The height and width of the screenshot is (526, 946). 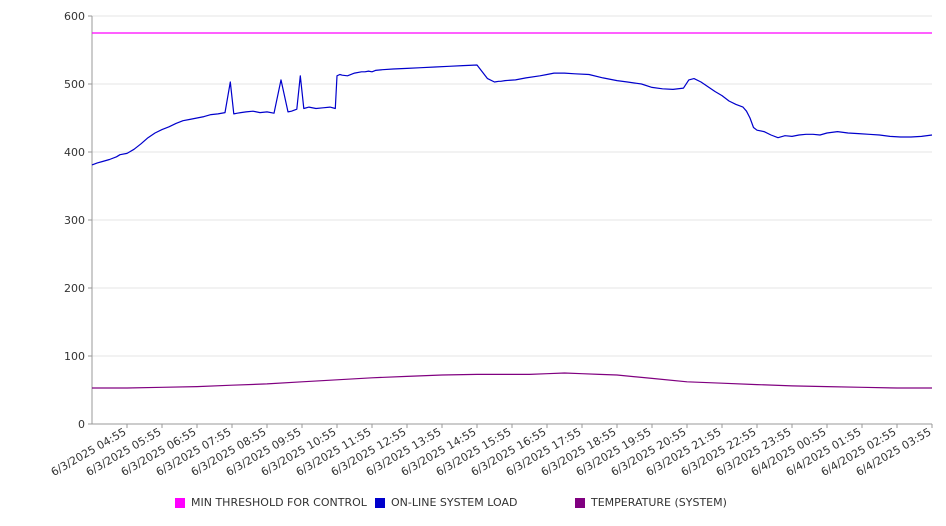 What do you see at coordinates (74, 288) in the screenshot?
I see `y-tick-label: 200` at bounding box center [74, 288].